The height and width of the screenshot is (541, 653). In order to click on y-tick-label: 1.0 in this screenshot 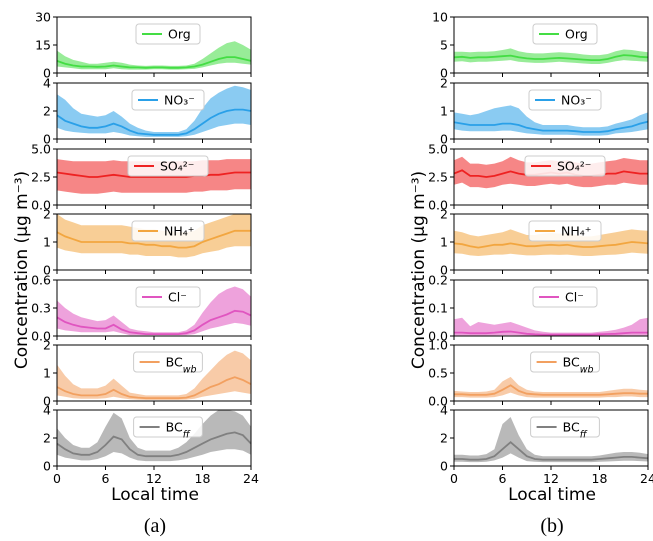, I will do `click(438, 345)`.